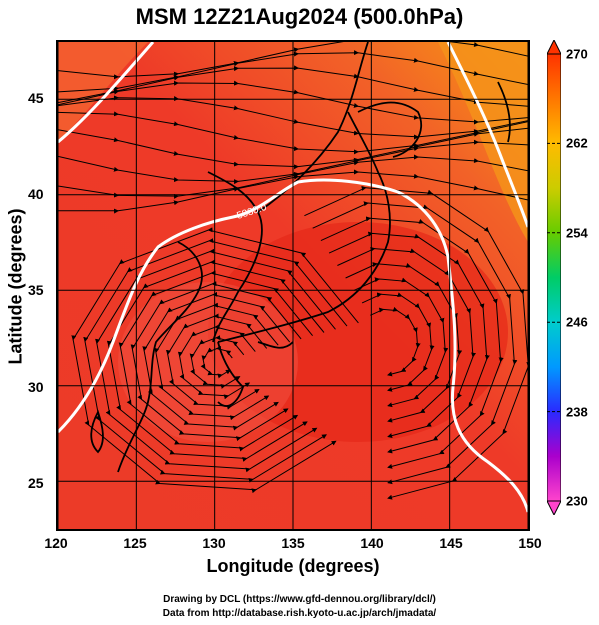 Image resolution: width=599 pixels, height=625 pixels. Describe the element at coordinates (56, 543) in the screenshot. I see `x-tick-label: 120` at that location.